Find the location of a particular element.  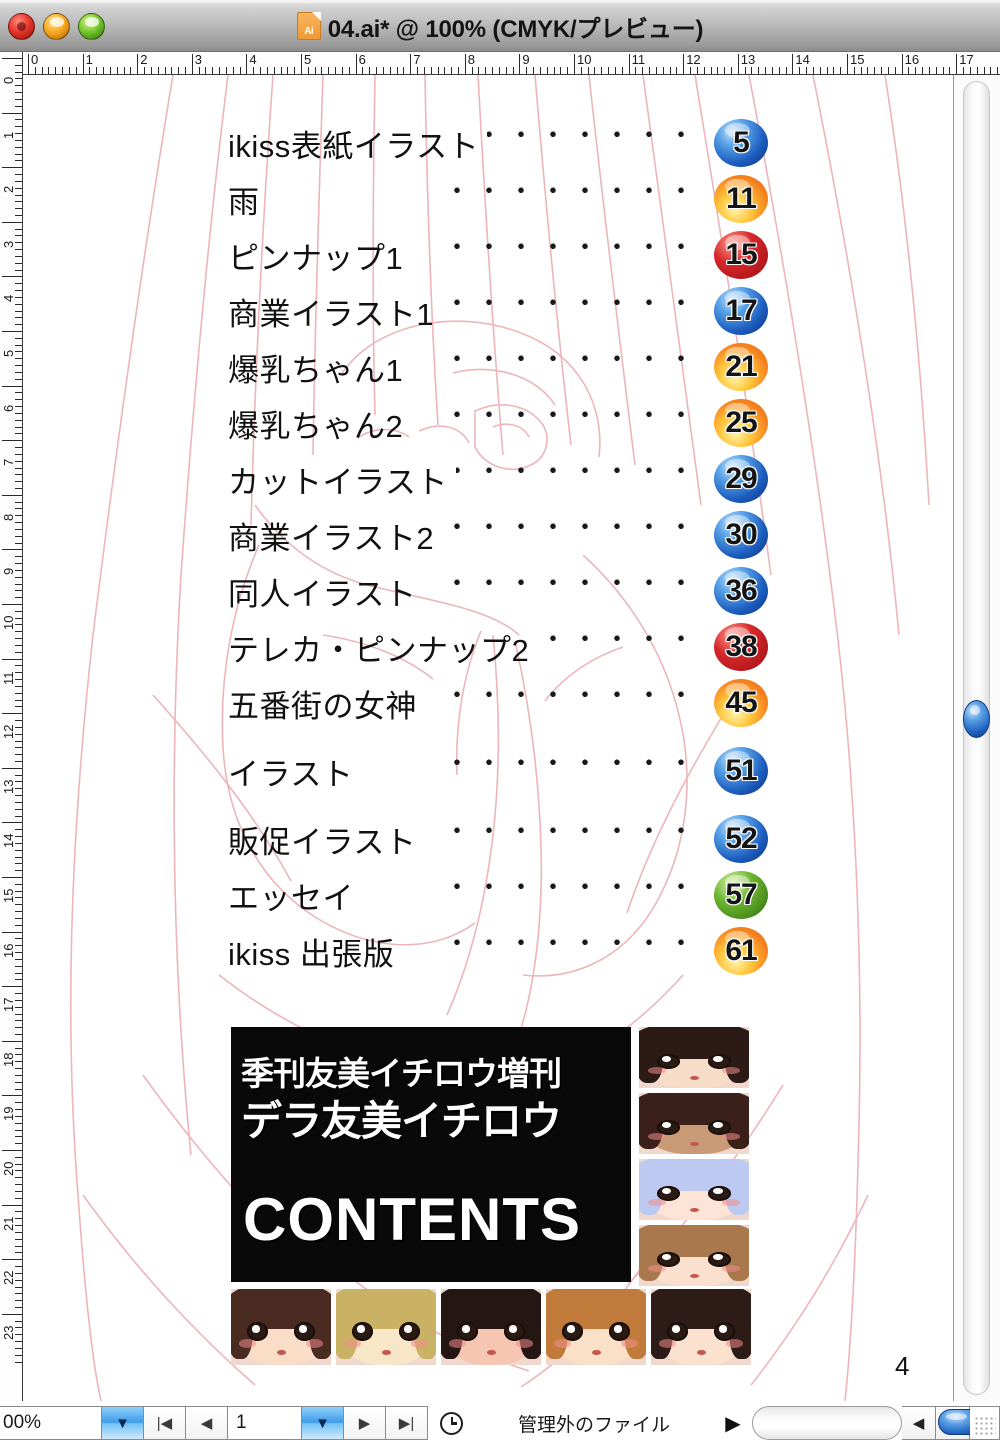

first-page-button: |◀ is located at coordinates (165, 1423).